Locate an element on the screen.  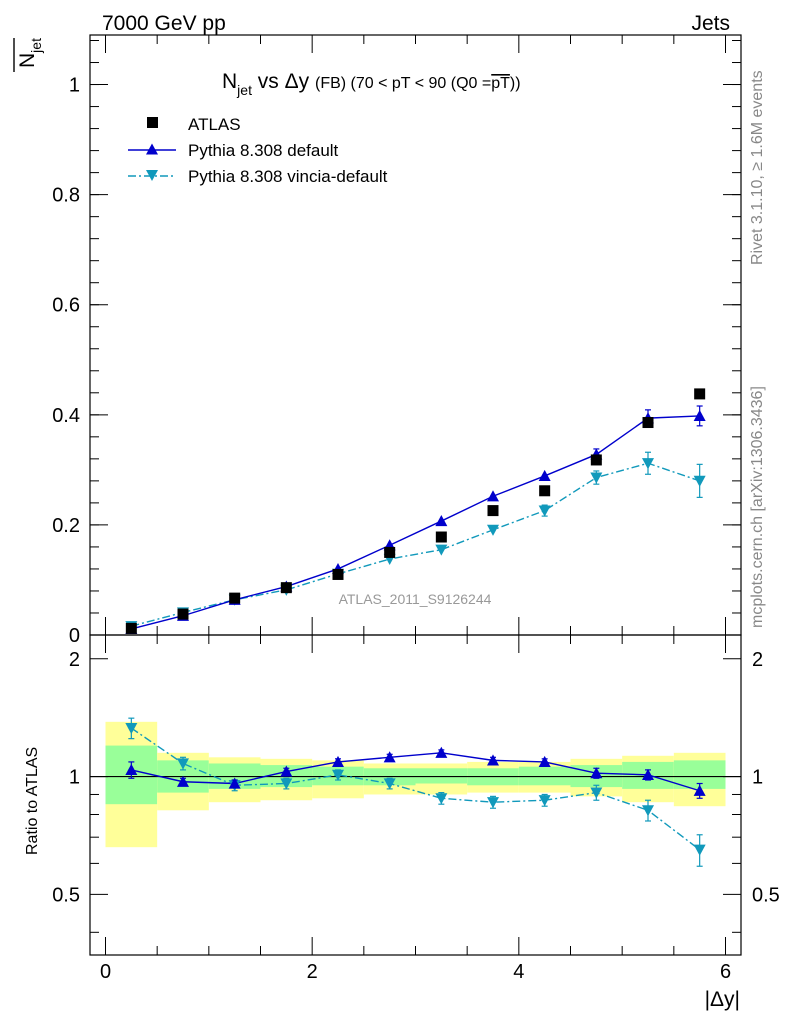
ratio-xtick-label: 0 is located at coordinates (105, 972).